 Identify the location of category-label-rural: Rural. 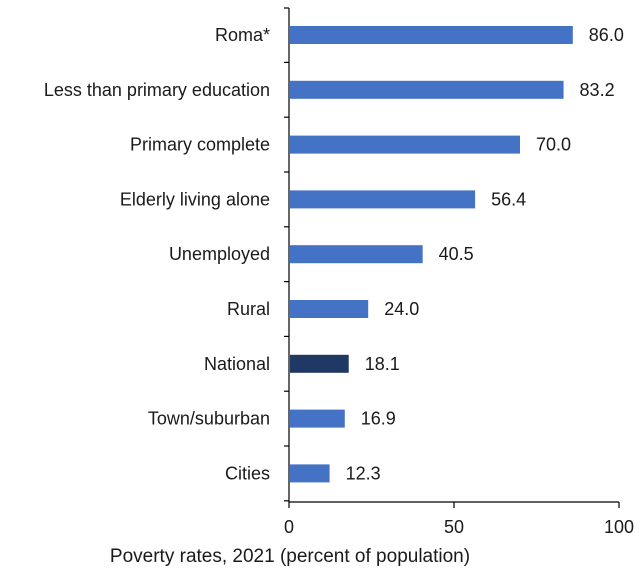
(248, 309).